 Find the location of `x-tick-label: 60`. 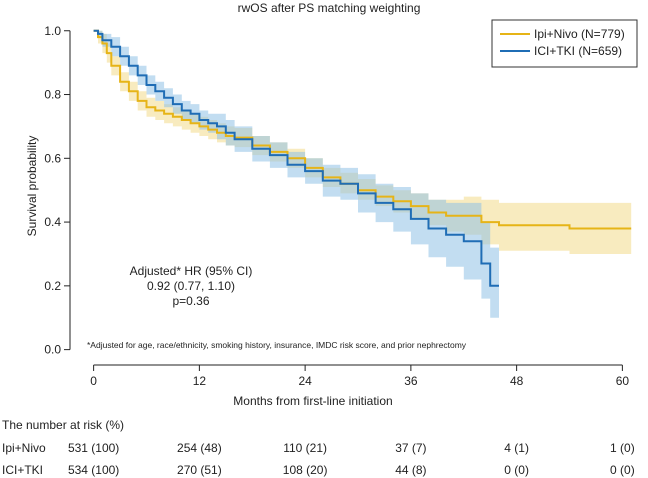

x-tick-label: 60 is located at coordinates (623, 381).